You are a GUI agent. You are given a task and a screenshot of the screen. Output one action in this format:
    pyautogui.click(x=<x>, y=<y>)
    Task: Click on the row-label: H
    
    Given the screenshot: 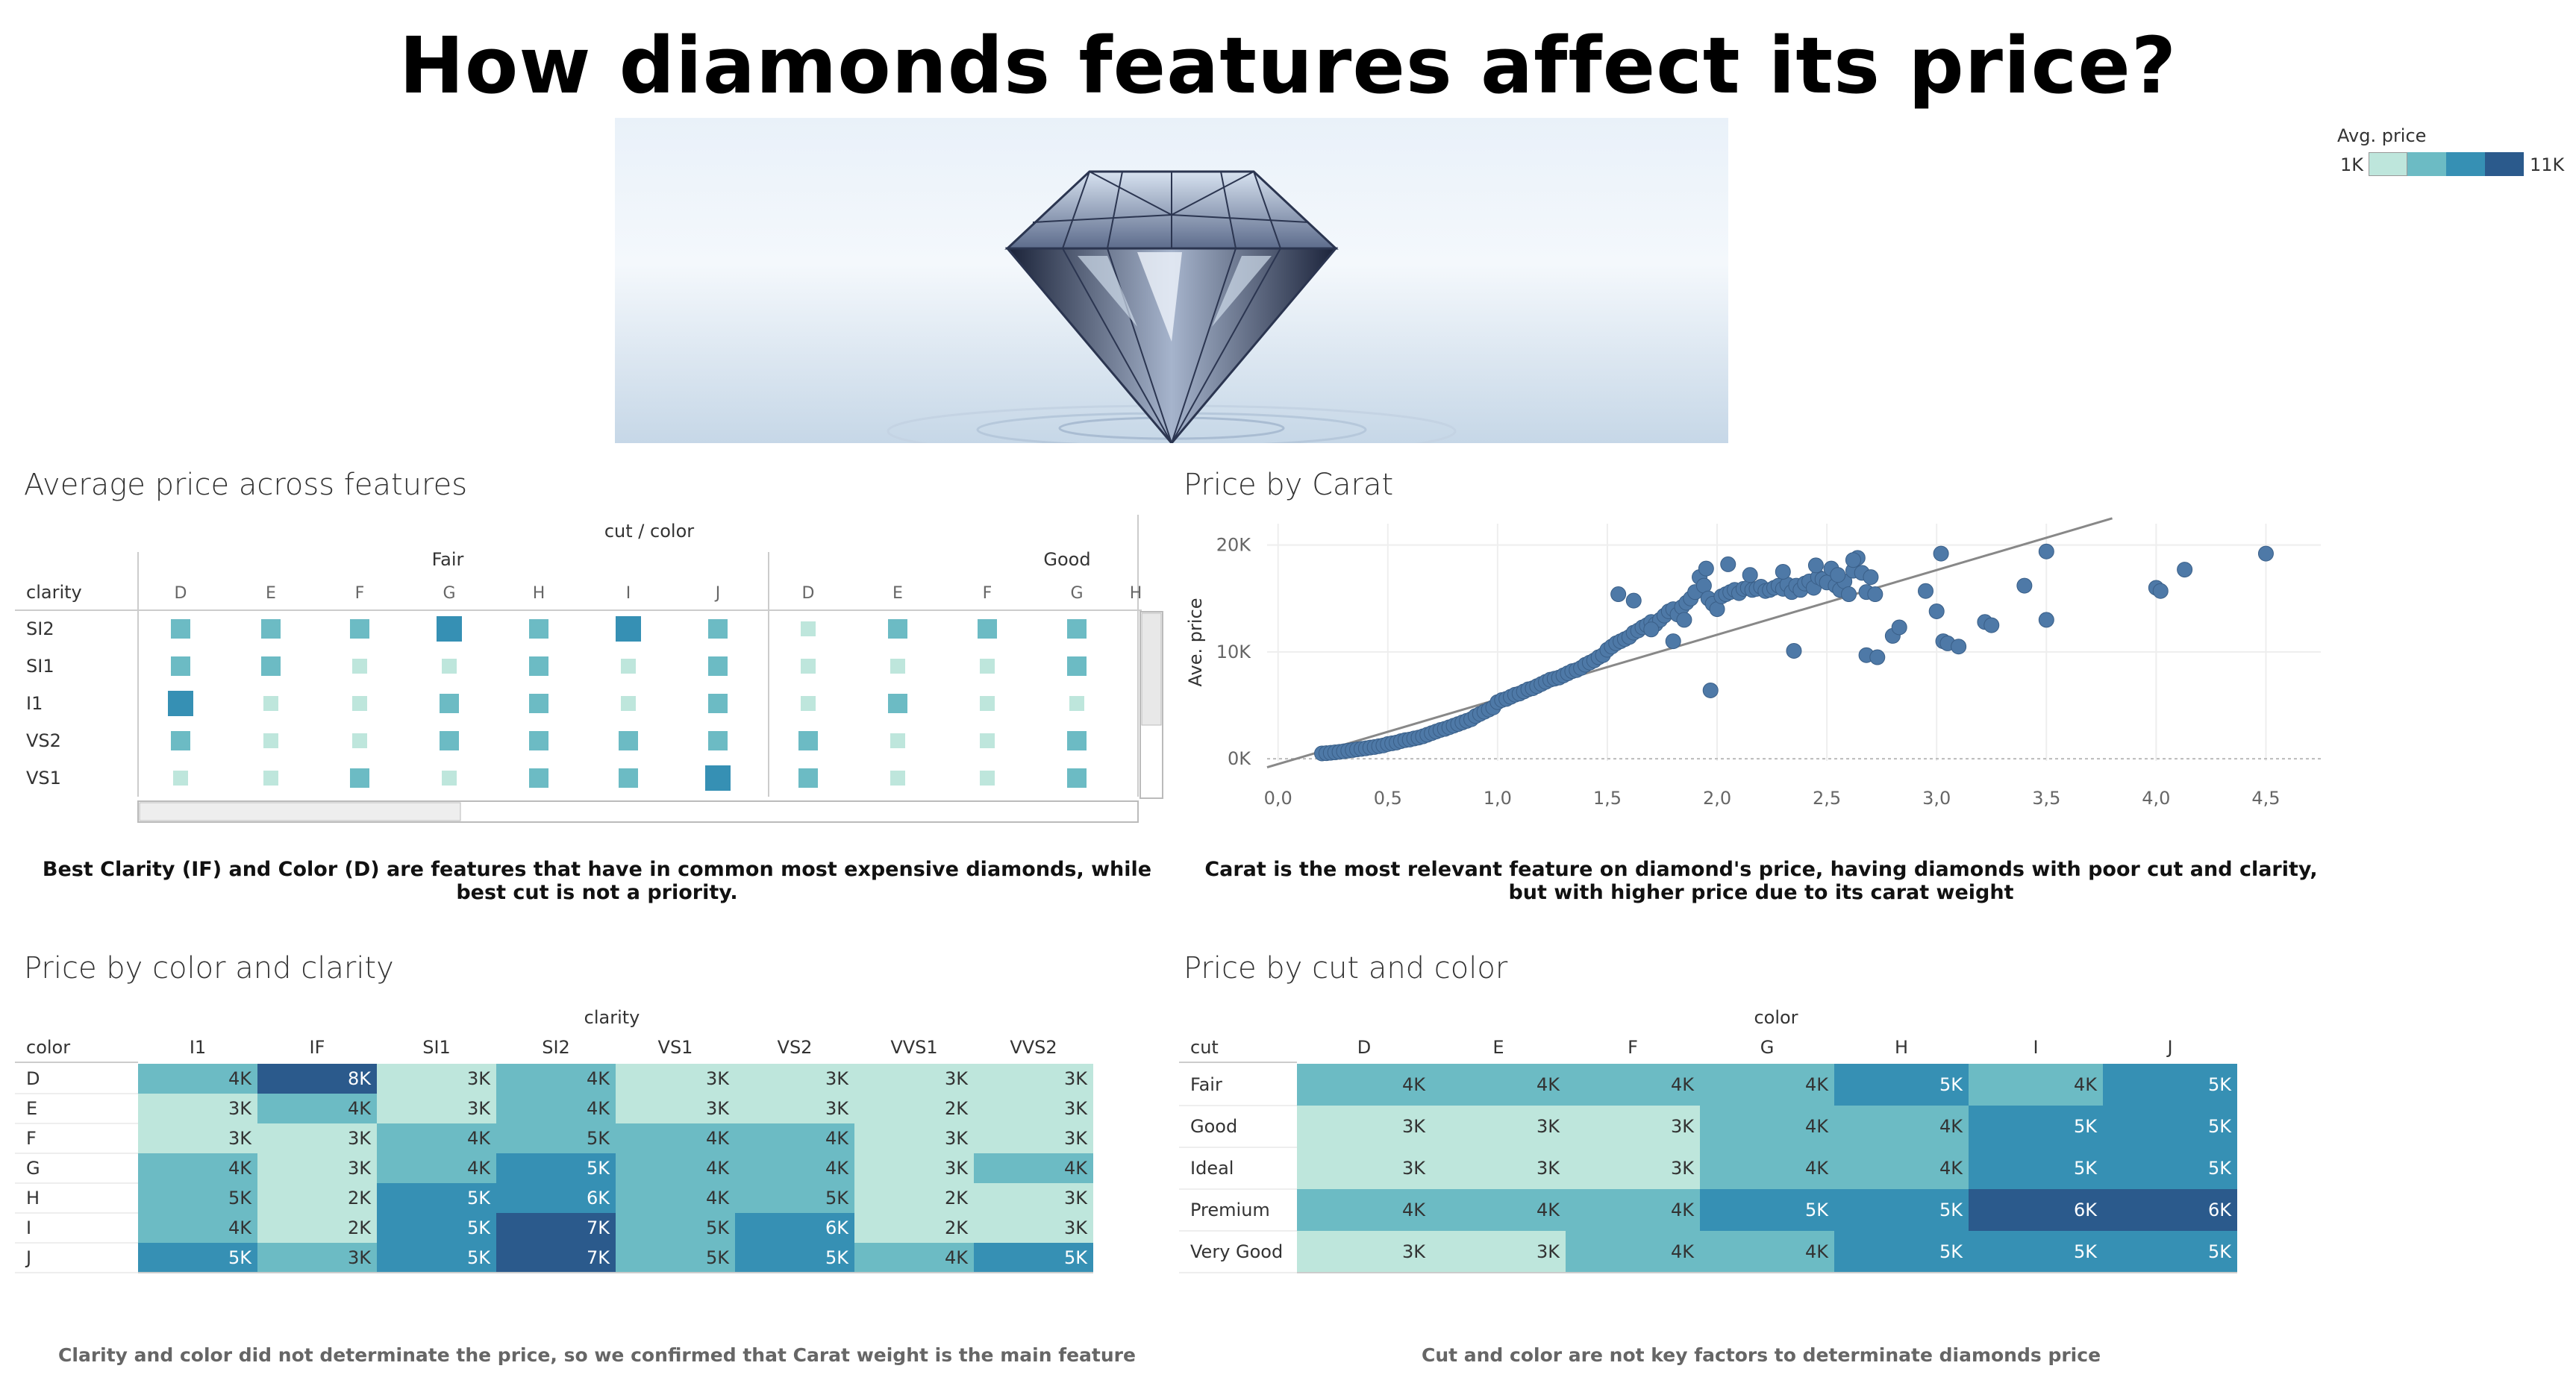 What is the action you would take?
    pyautogui.click(x=33, y=1198)
    